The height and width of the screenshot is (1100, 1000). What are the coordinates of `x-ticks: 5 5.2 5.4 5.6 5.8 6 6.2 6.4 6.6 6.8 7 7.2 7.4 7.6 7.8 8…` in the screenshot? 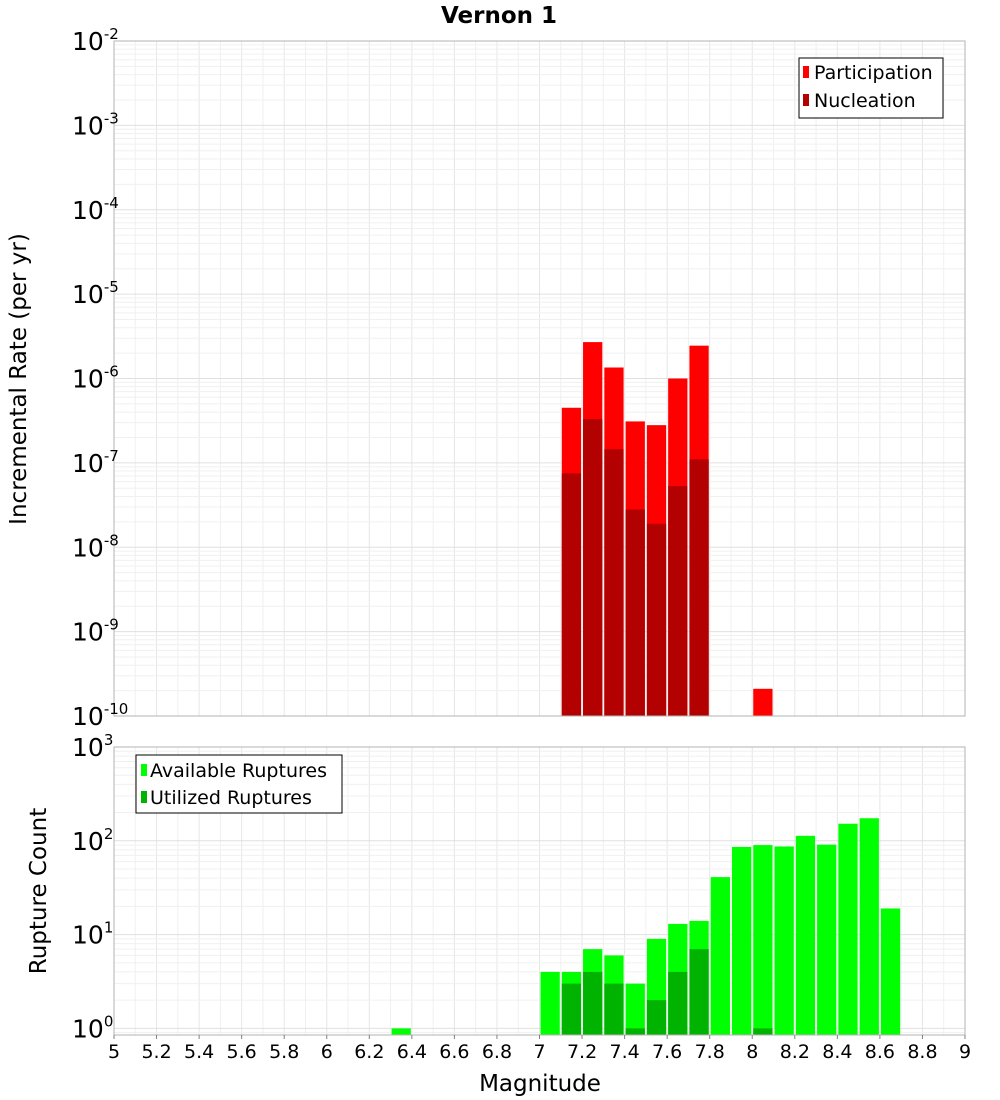 It's located at (539, 1049).